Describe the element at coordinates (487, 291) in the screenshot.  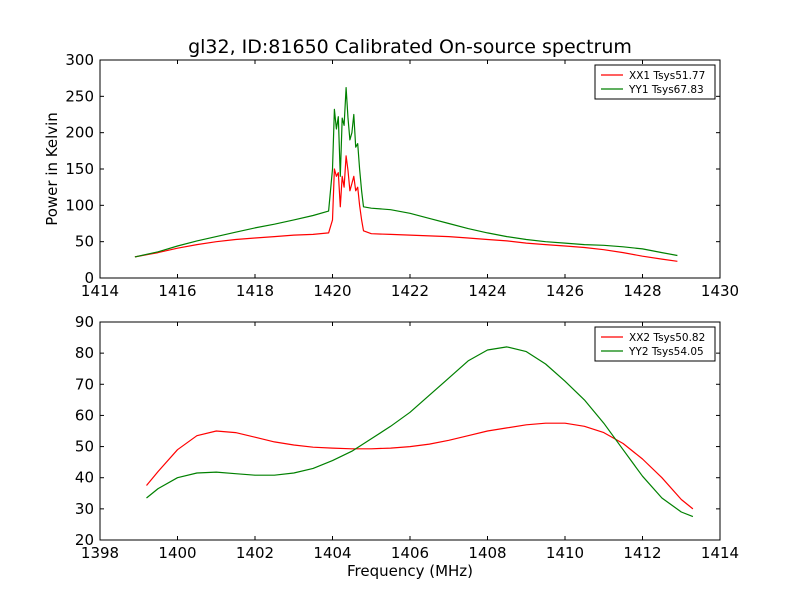
I see `top-x-tick-label: 1424` at that location.